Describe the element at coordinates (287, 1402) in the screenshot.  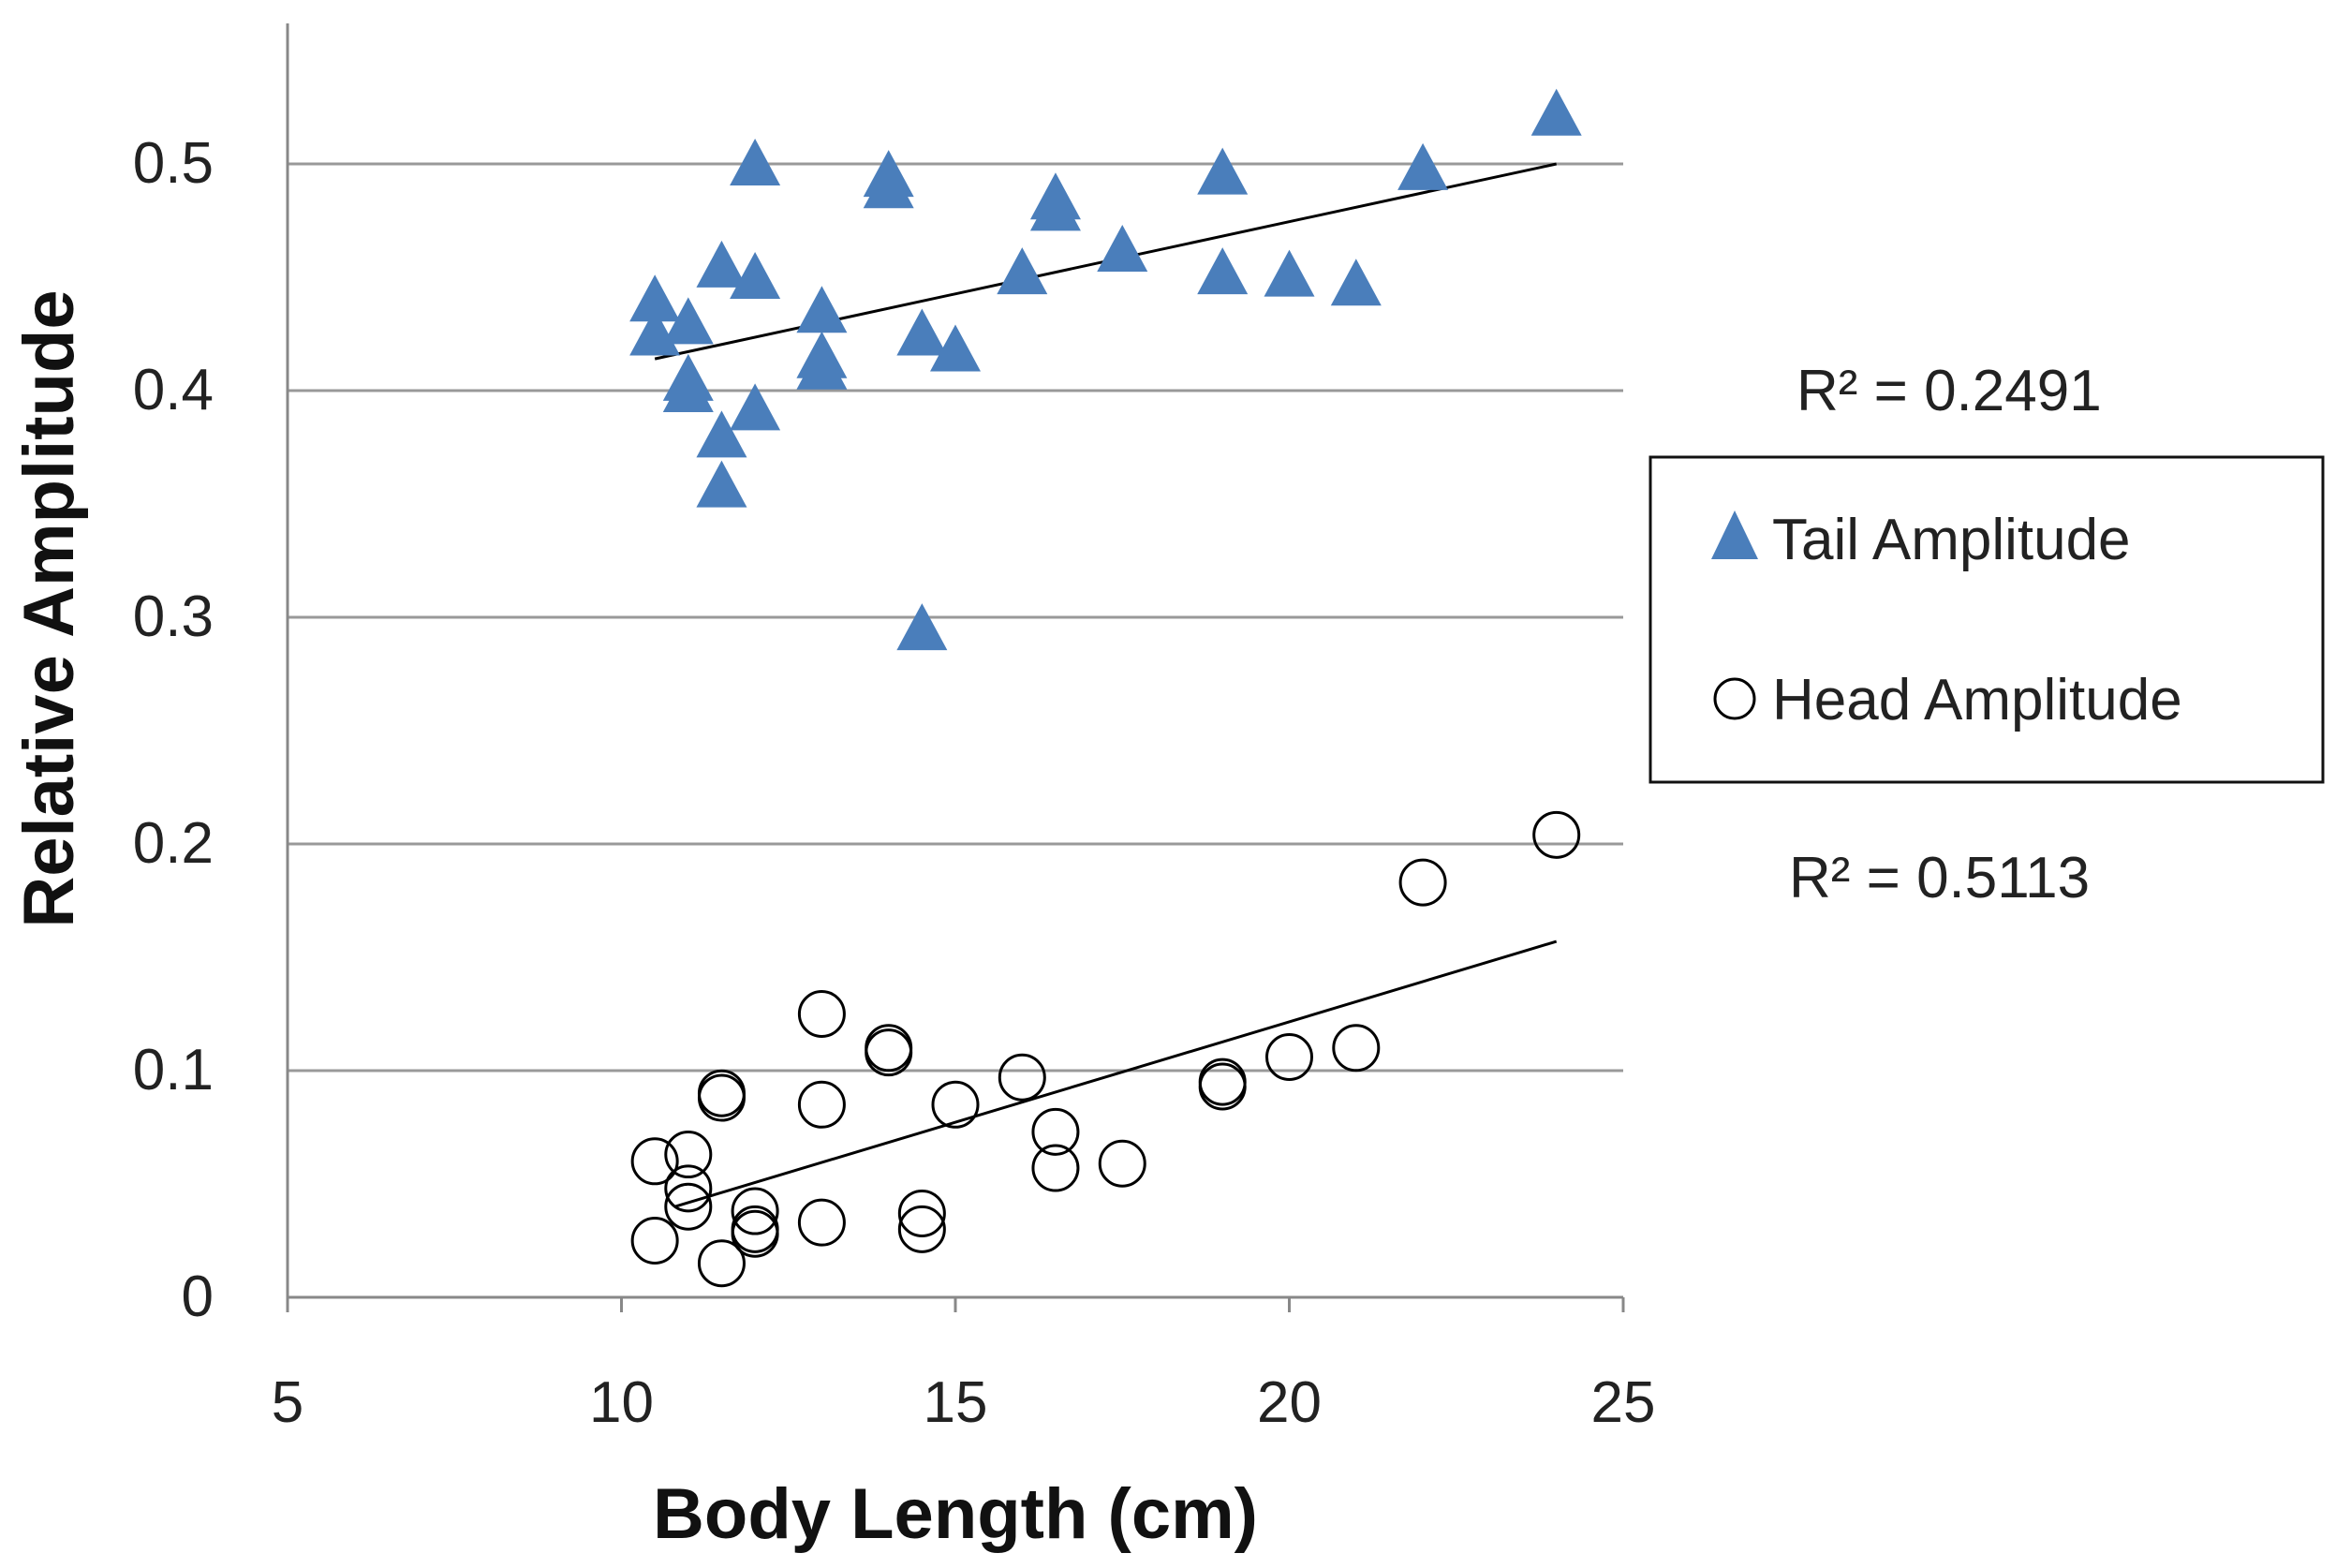
I see `x-tick-label: 5` at that location.